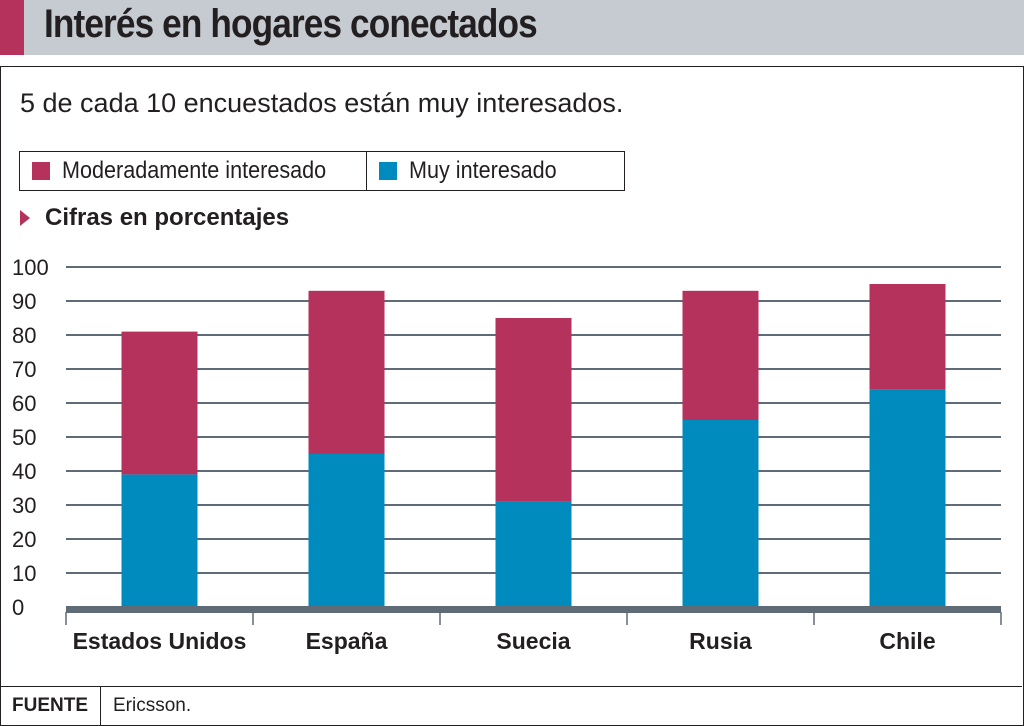 The image size is (1024, 726). I want to click on y-tick-label: 90, so click(24, 301).